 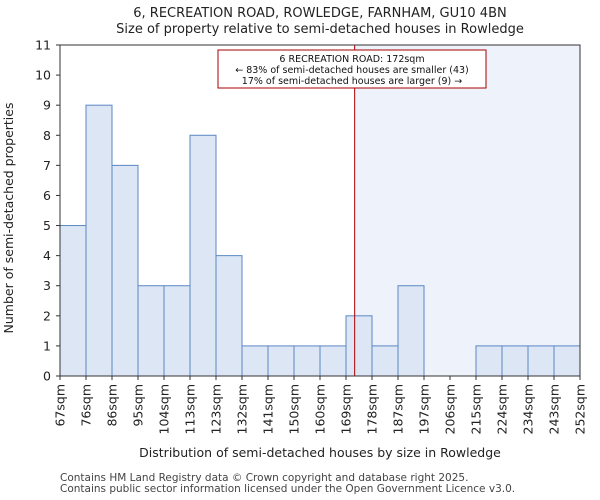 I want to click on y-axis-label: Number of semi-detached properties, so click(x=8, y=218).